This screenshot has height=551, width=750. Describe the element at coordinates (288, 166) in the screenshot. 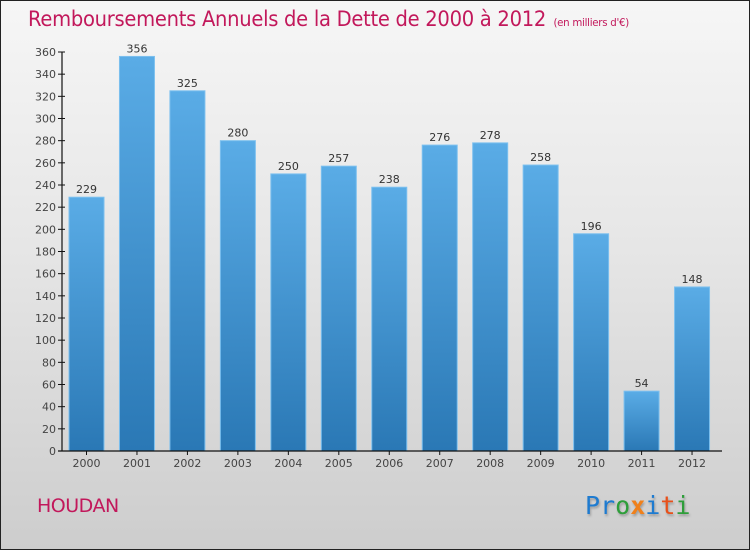

I see `value-label-2004: 250` at that location.